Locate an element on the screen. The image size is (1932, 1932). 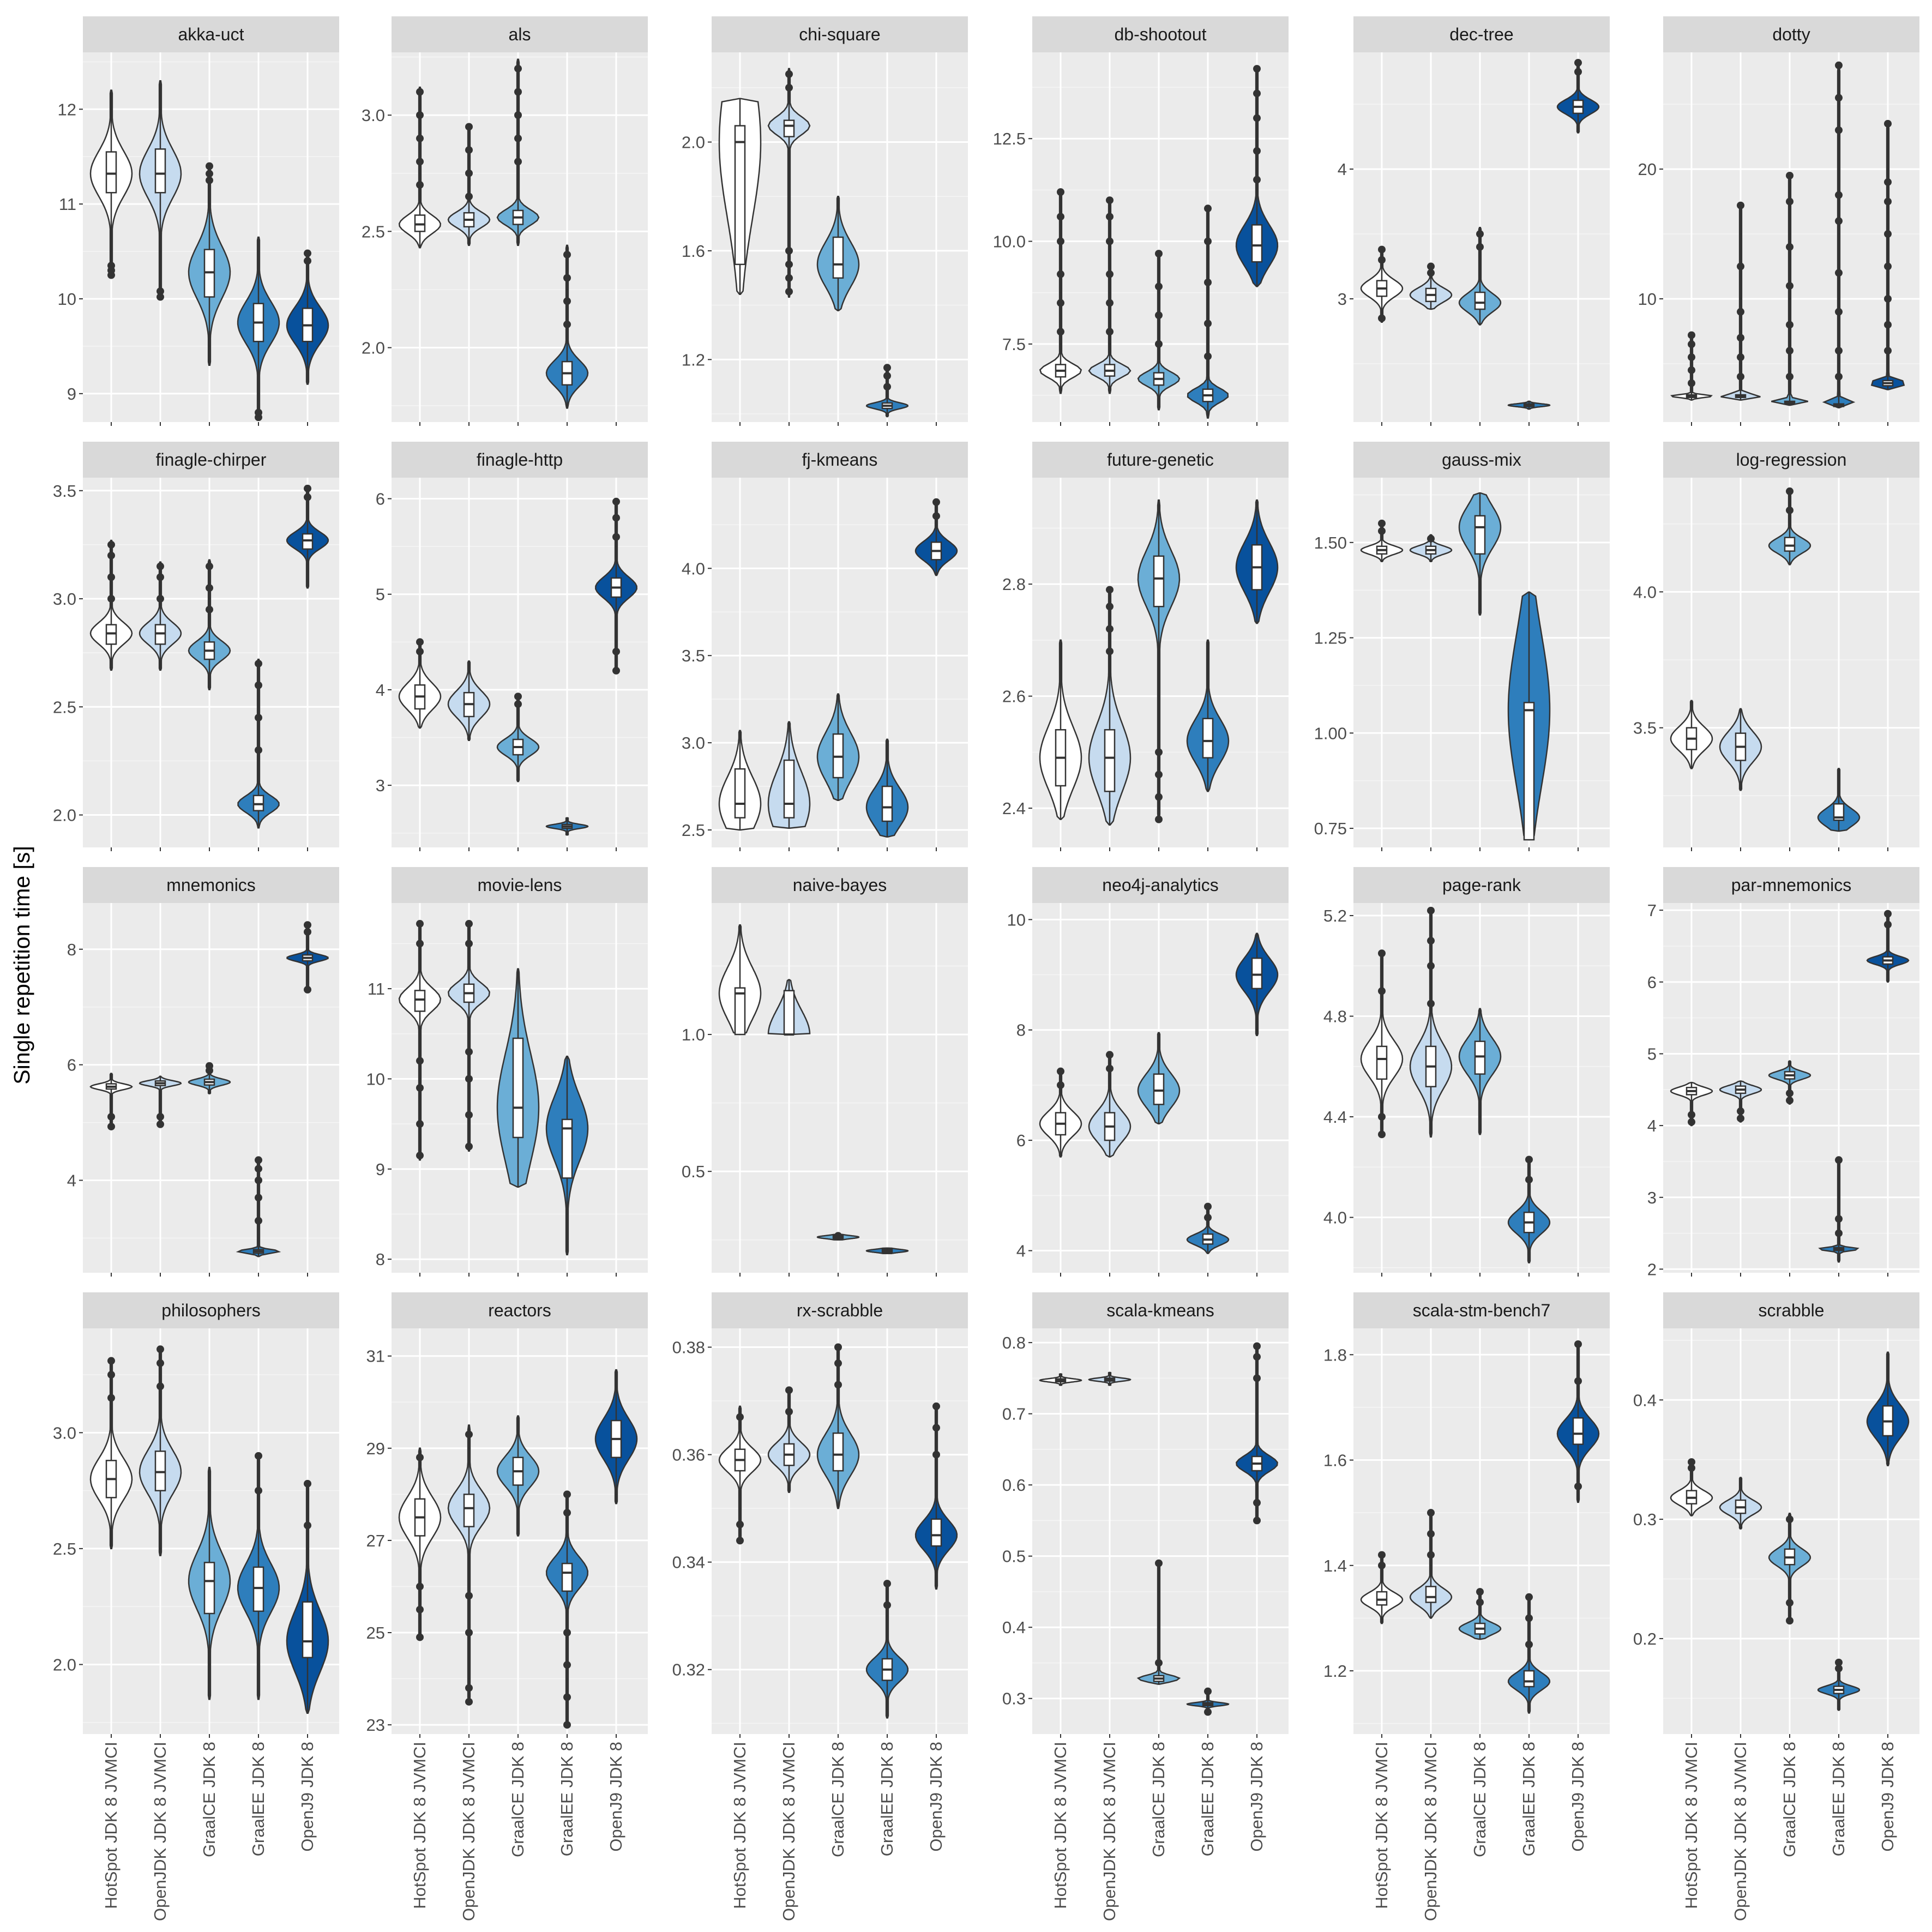
y-tick-label: 10.0 is located at coordinates (1009, 241).